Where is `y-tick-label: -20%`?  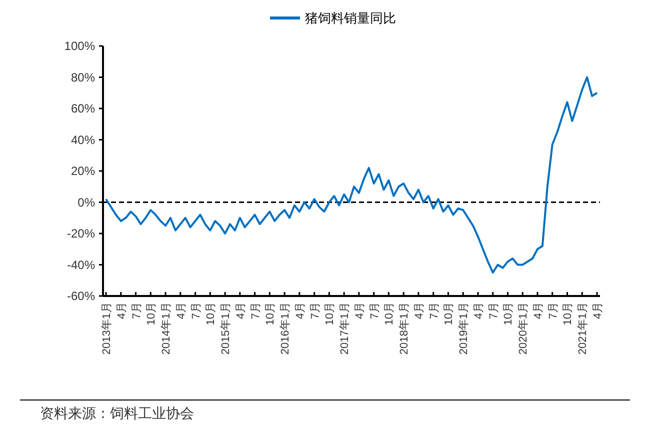 y-tick-label: -20% is located at coordinates (81, 233).